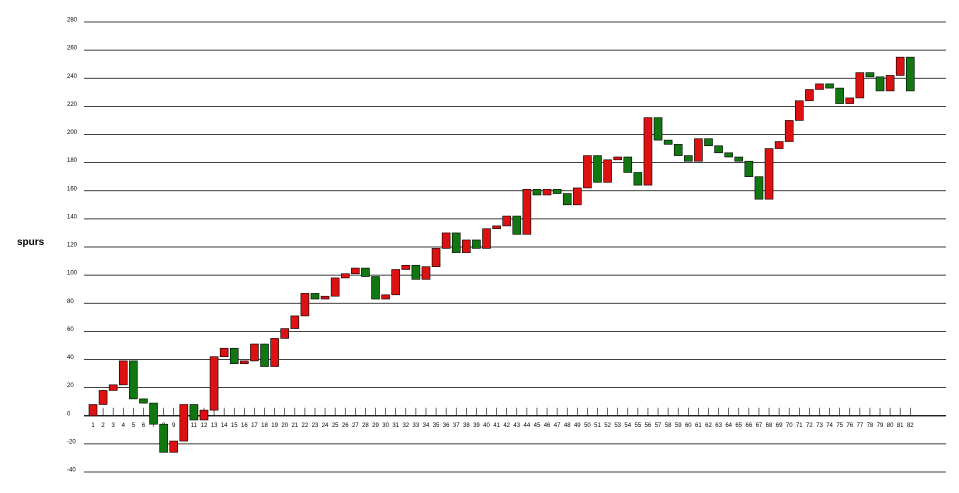 The width and height of the screenshot is (959, 493). What do you see at coordinates (70, 358) in the screenshot?
I see `y-tick-label: 40` at bounding box center [70, 358].